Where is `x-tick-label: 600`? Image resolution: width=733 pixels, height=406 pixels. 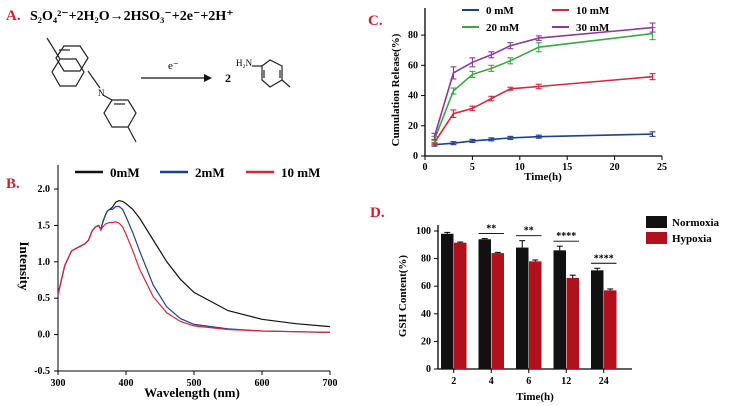 x-tick-label: 600 is located at coordinates (262, 383).